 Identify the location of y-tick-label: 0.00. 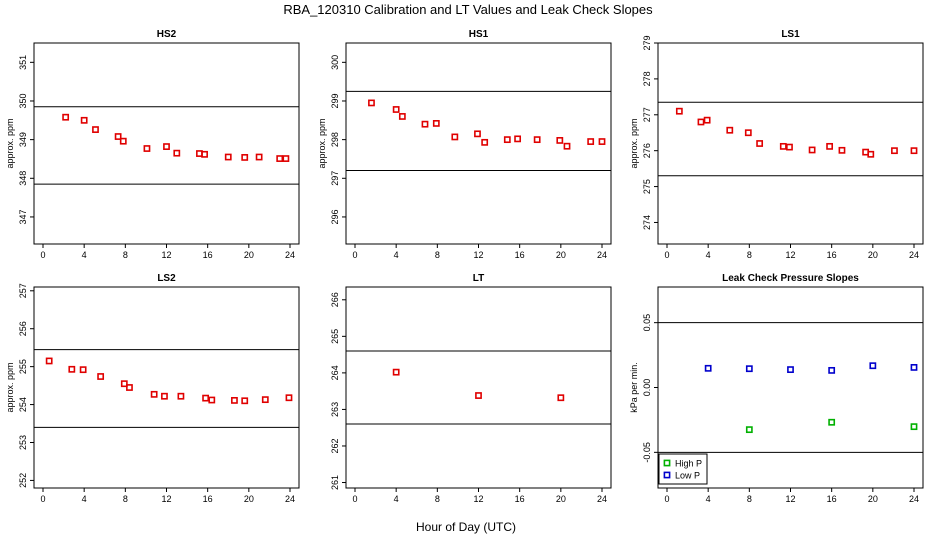
(647, 388).